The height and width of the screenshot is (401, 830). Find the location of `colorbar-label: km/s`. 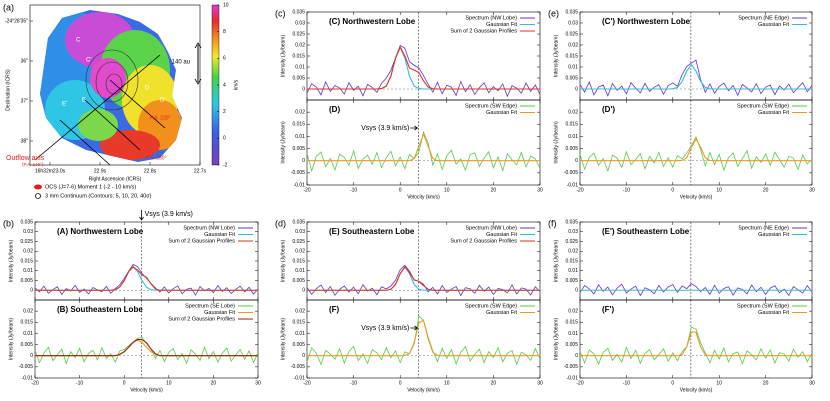

colorbar-label: km/s is located at coordinates (236, 84).